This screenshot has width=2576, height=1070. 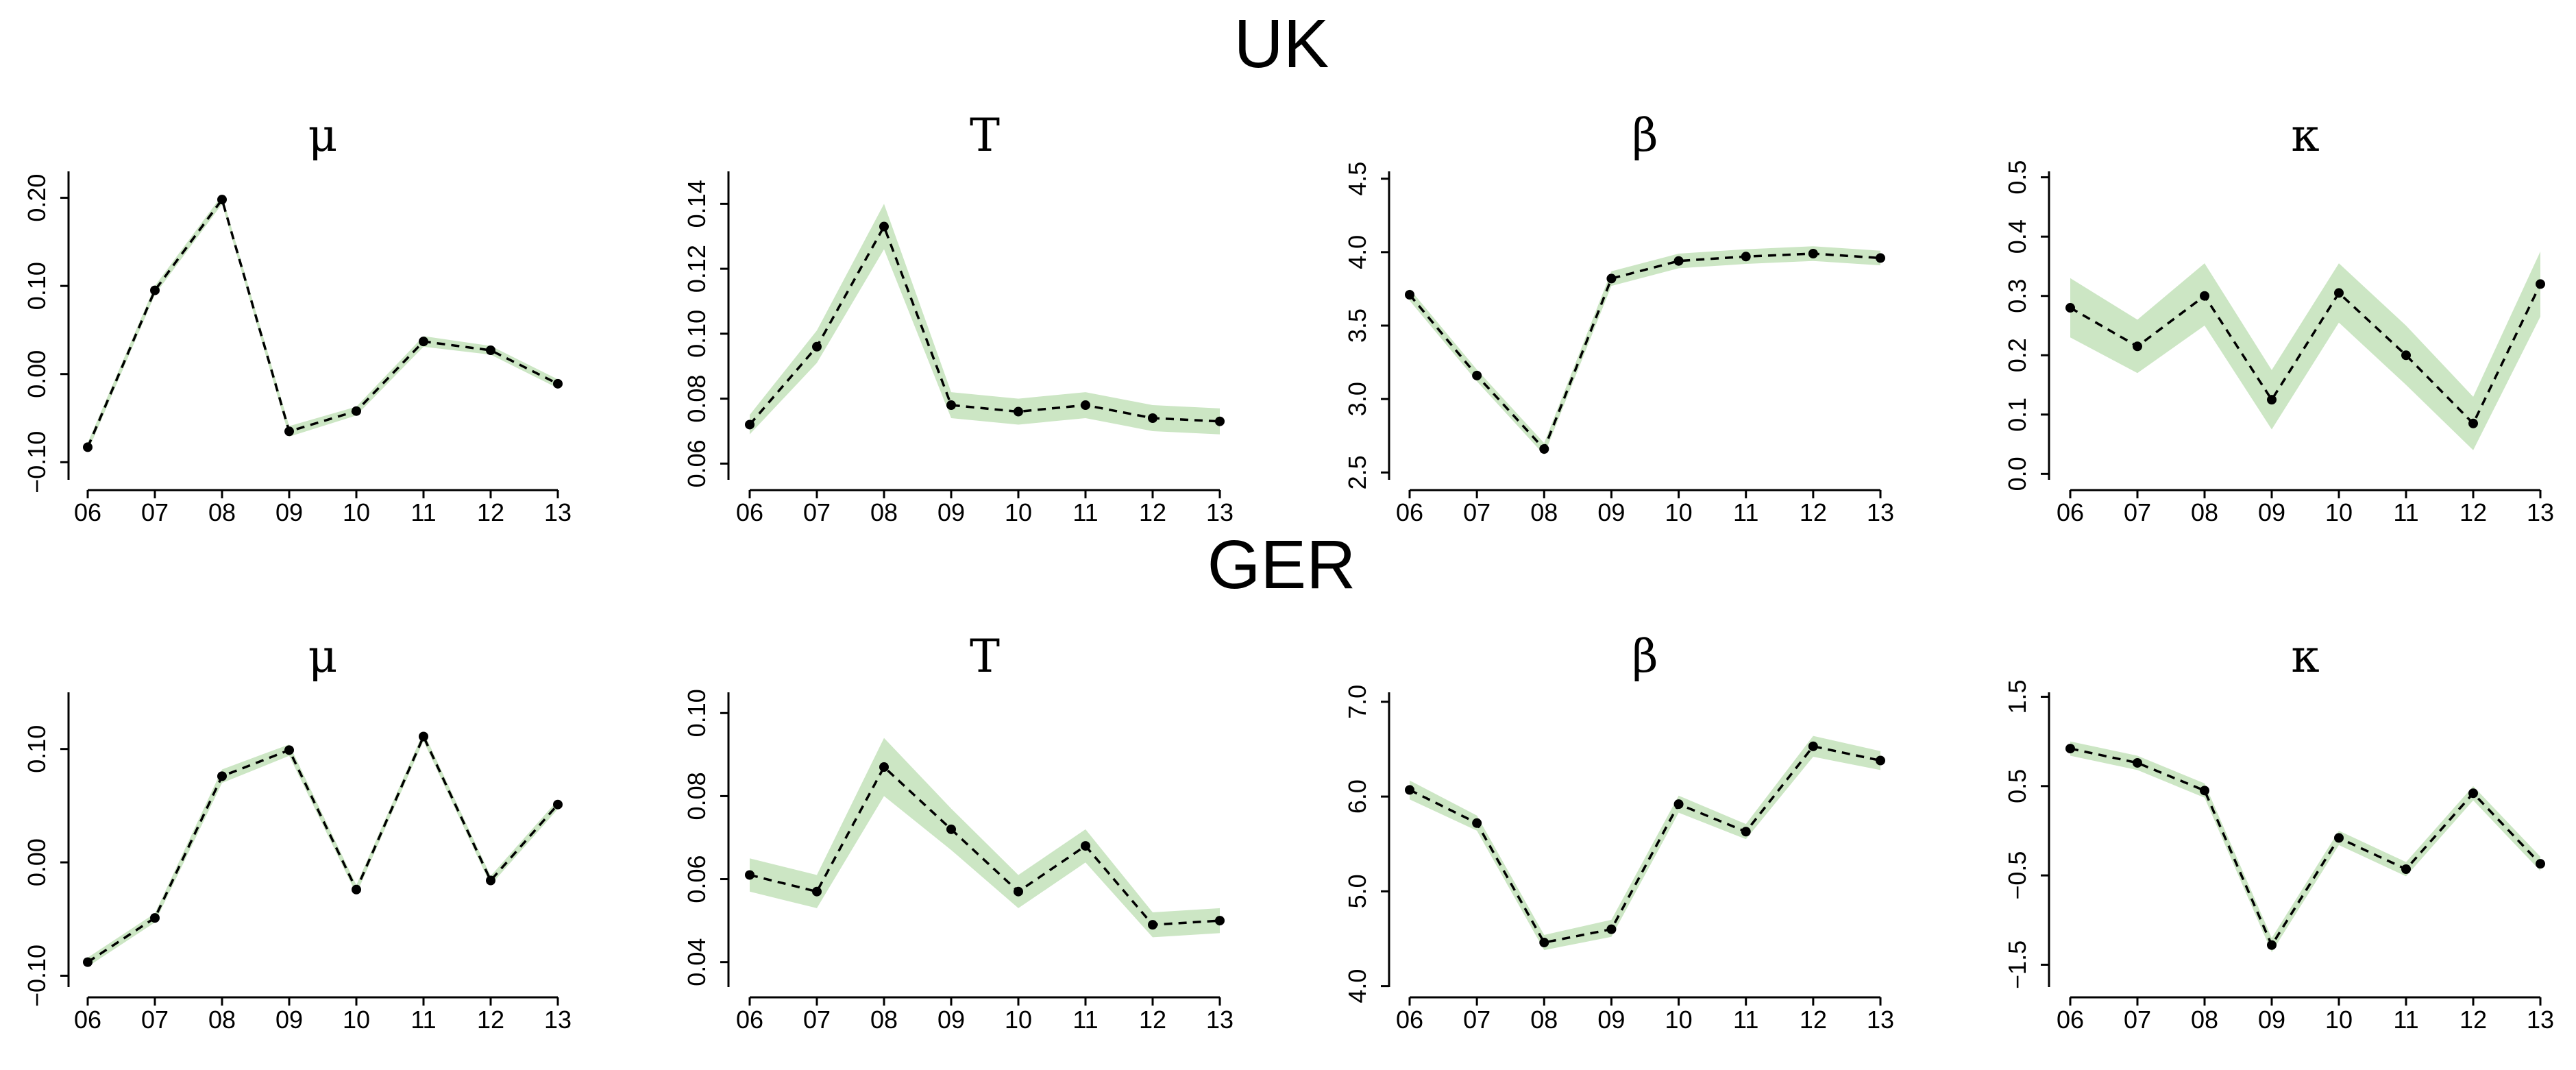 I want to click on panel-title: κ, so click(x=2305, y=135).